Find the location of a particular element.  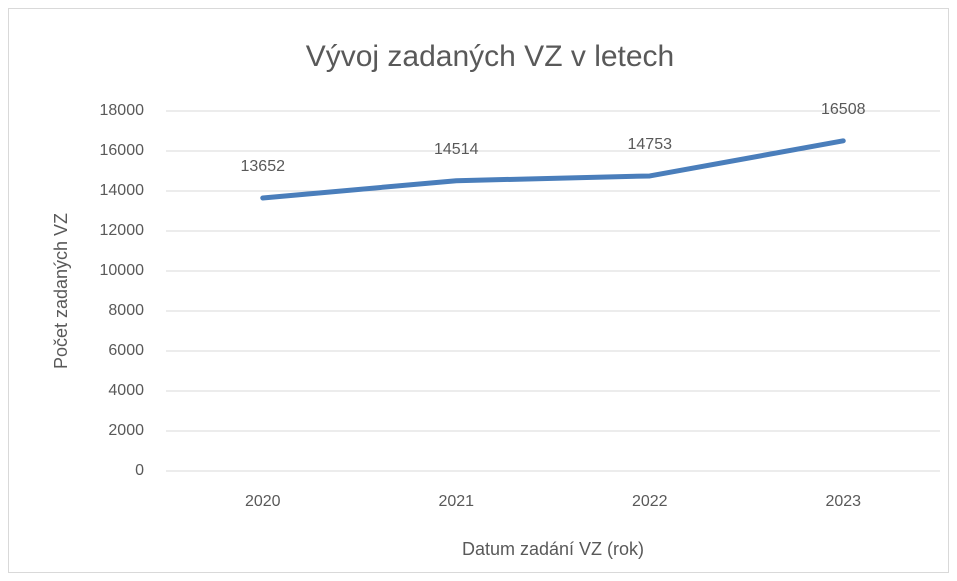

x-tick-label: 2022 is located at coordinates (650, 501).